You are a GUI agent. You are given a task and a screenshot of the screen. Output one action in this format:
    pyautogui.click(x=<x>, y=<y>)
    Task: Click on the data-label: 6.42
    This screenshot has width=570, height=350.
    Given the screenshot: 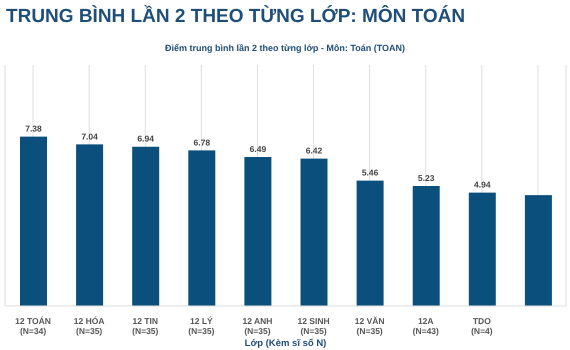 What is the action you would take?
    pyautogui.click(x=314, y=151)
    